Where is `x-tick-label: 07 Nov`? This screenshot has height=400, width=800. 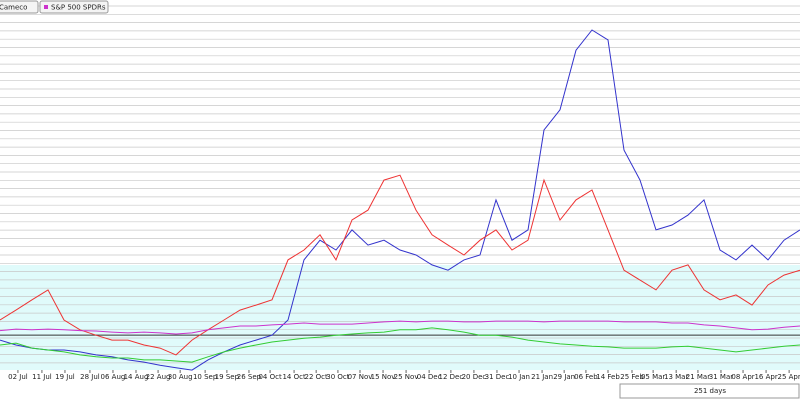
x-tick-label: 07 Nov is located at coordinates (360, 377).